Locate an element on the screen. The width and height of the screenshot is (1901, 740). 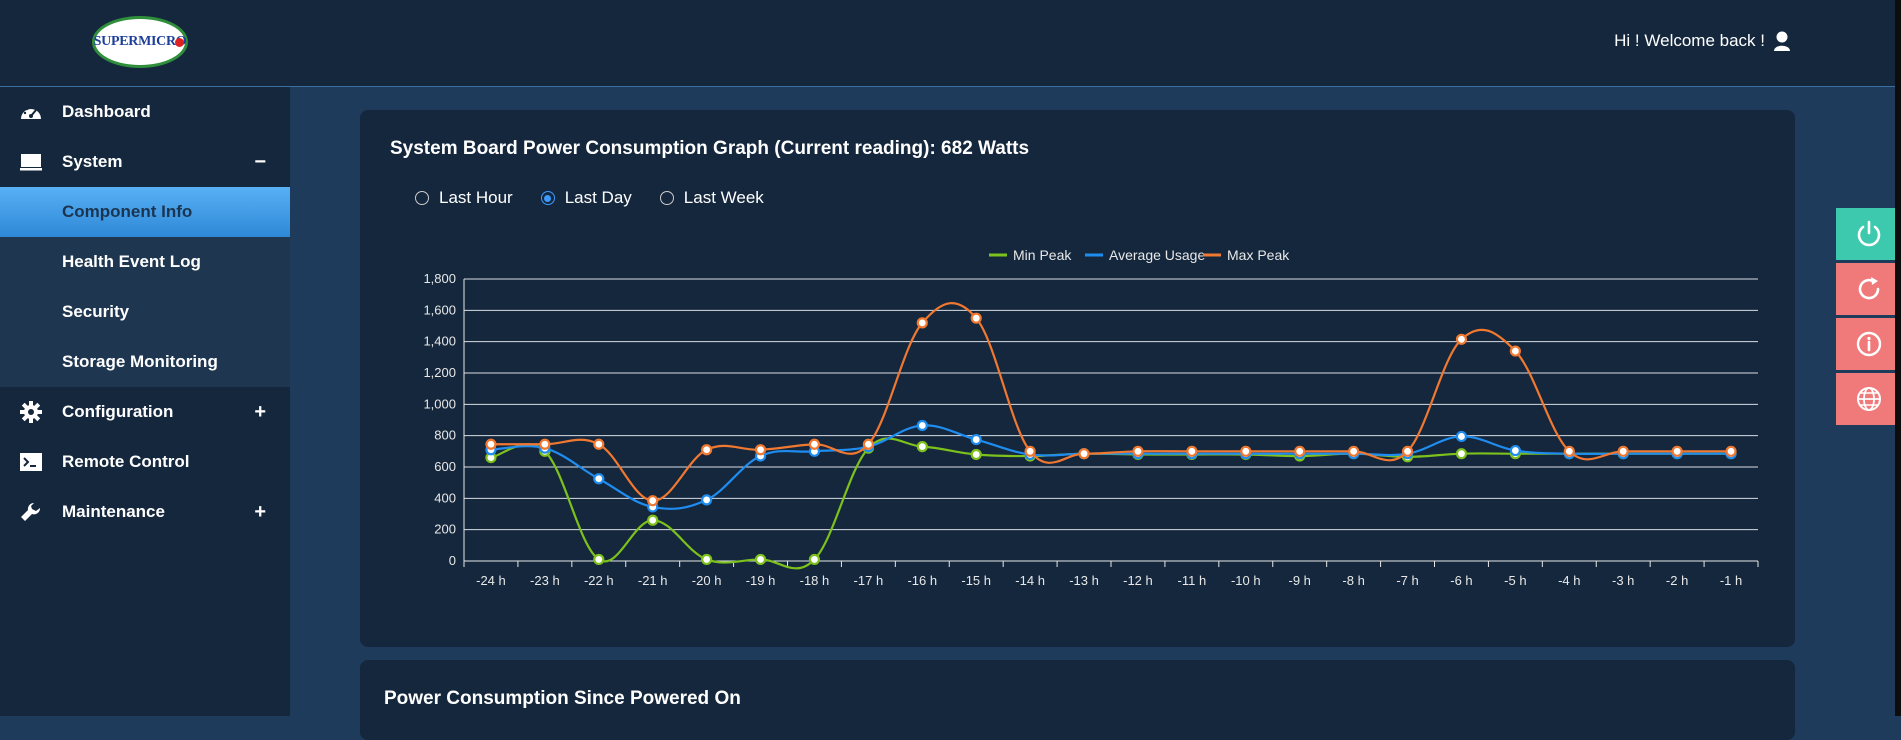
refresh-button is located at coordinates (1868, 289).